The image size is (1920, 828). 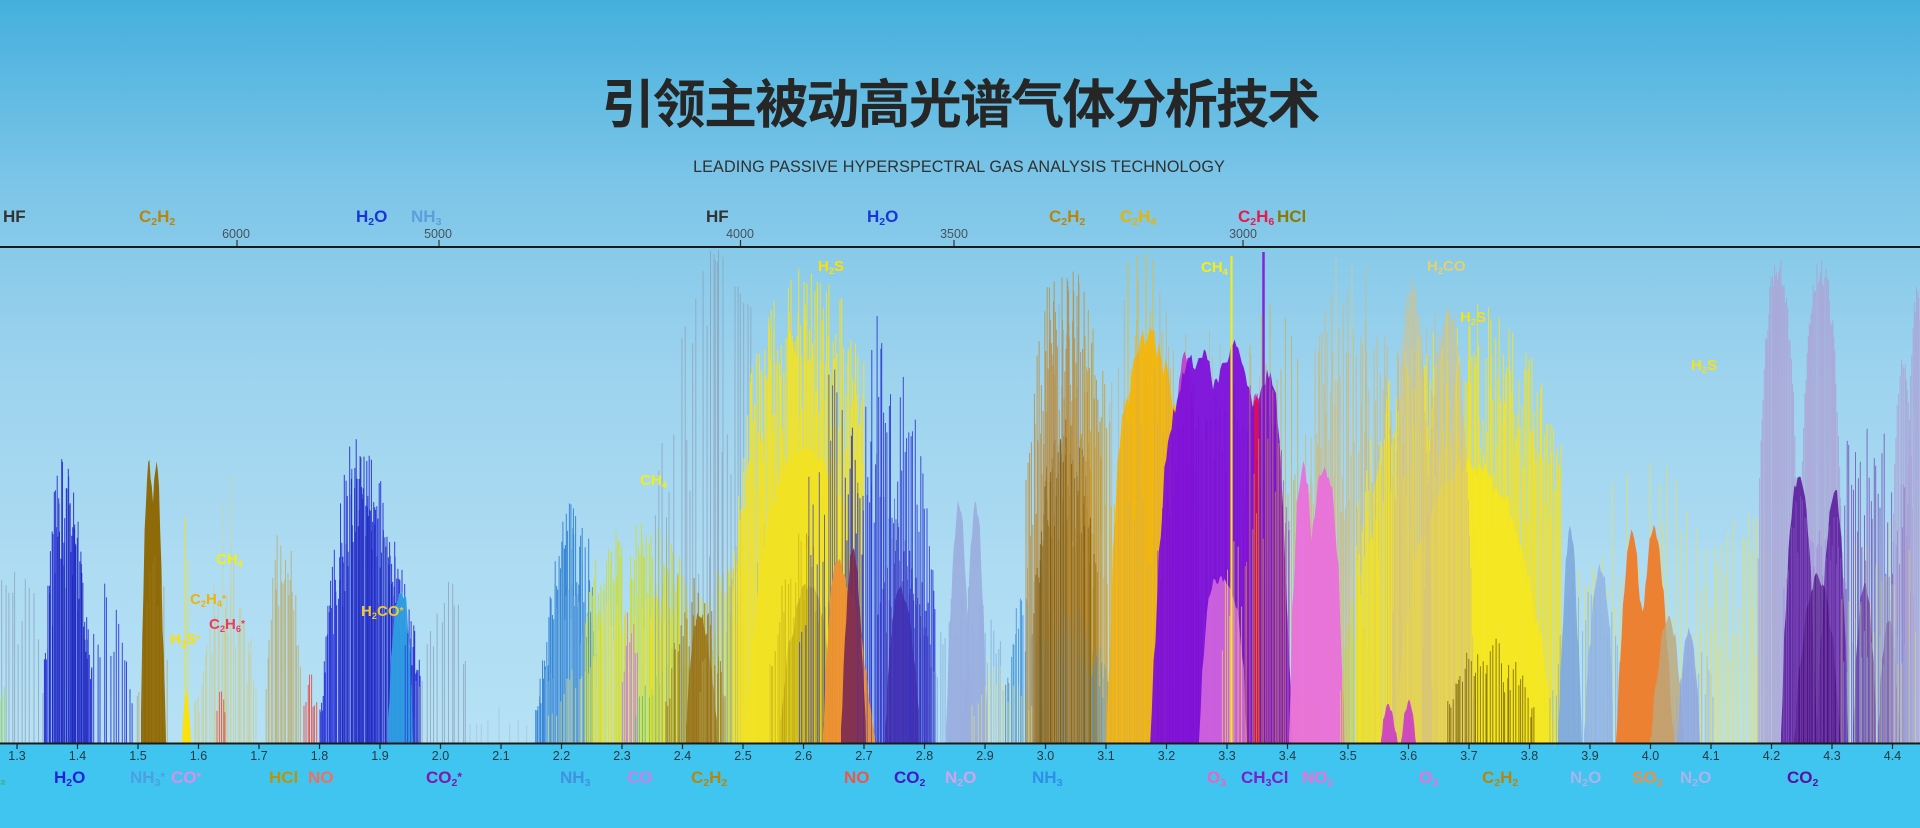 What do you see at coordinates (954, 234) in the screenshot?
I see `svg-text: 3500` at bounding box center [954, 234].